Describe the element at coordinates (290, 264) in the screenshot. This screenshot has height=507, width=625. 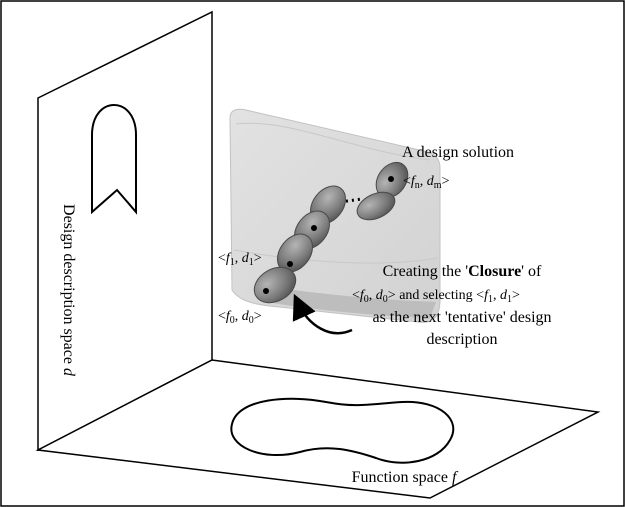
I see `point-f1-d1` at that location.